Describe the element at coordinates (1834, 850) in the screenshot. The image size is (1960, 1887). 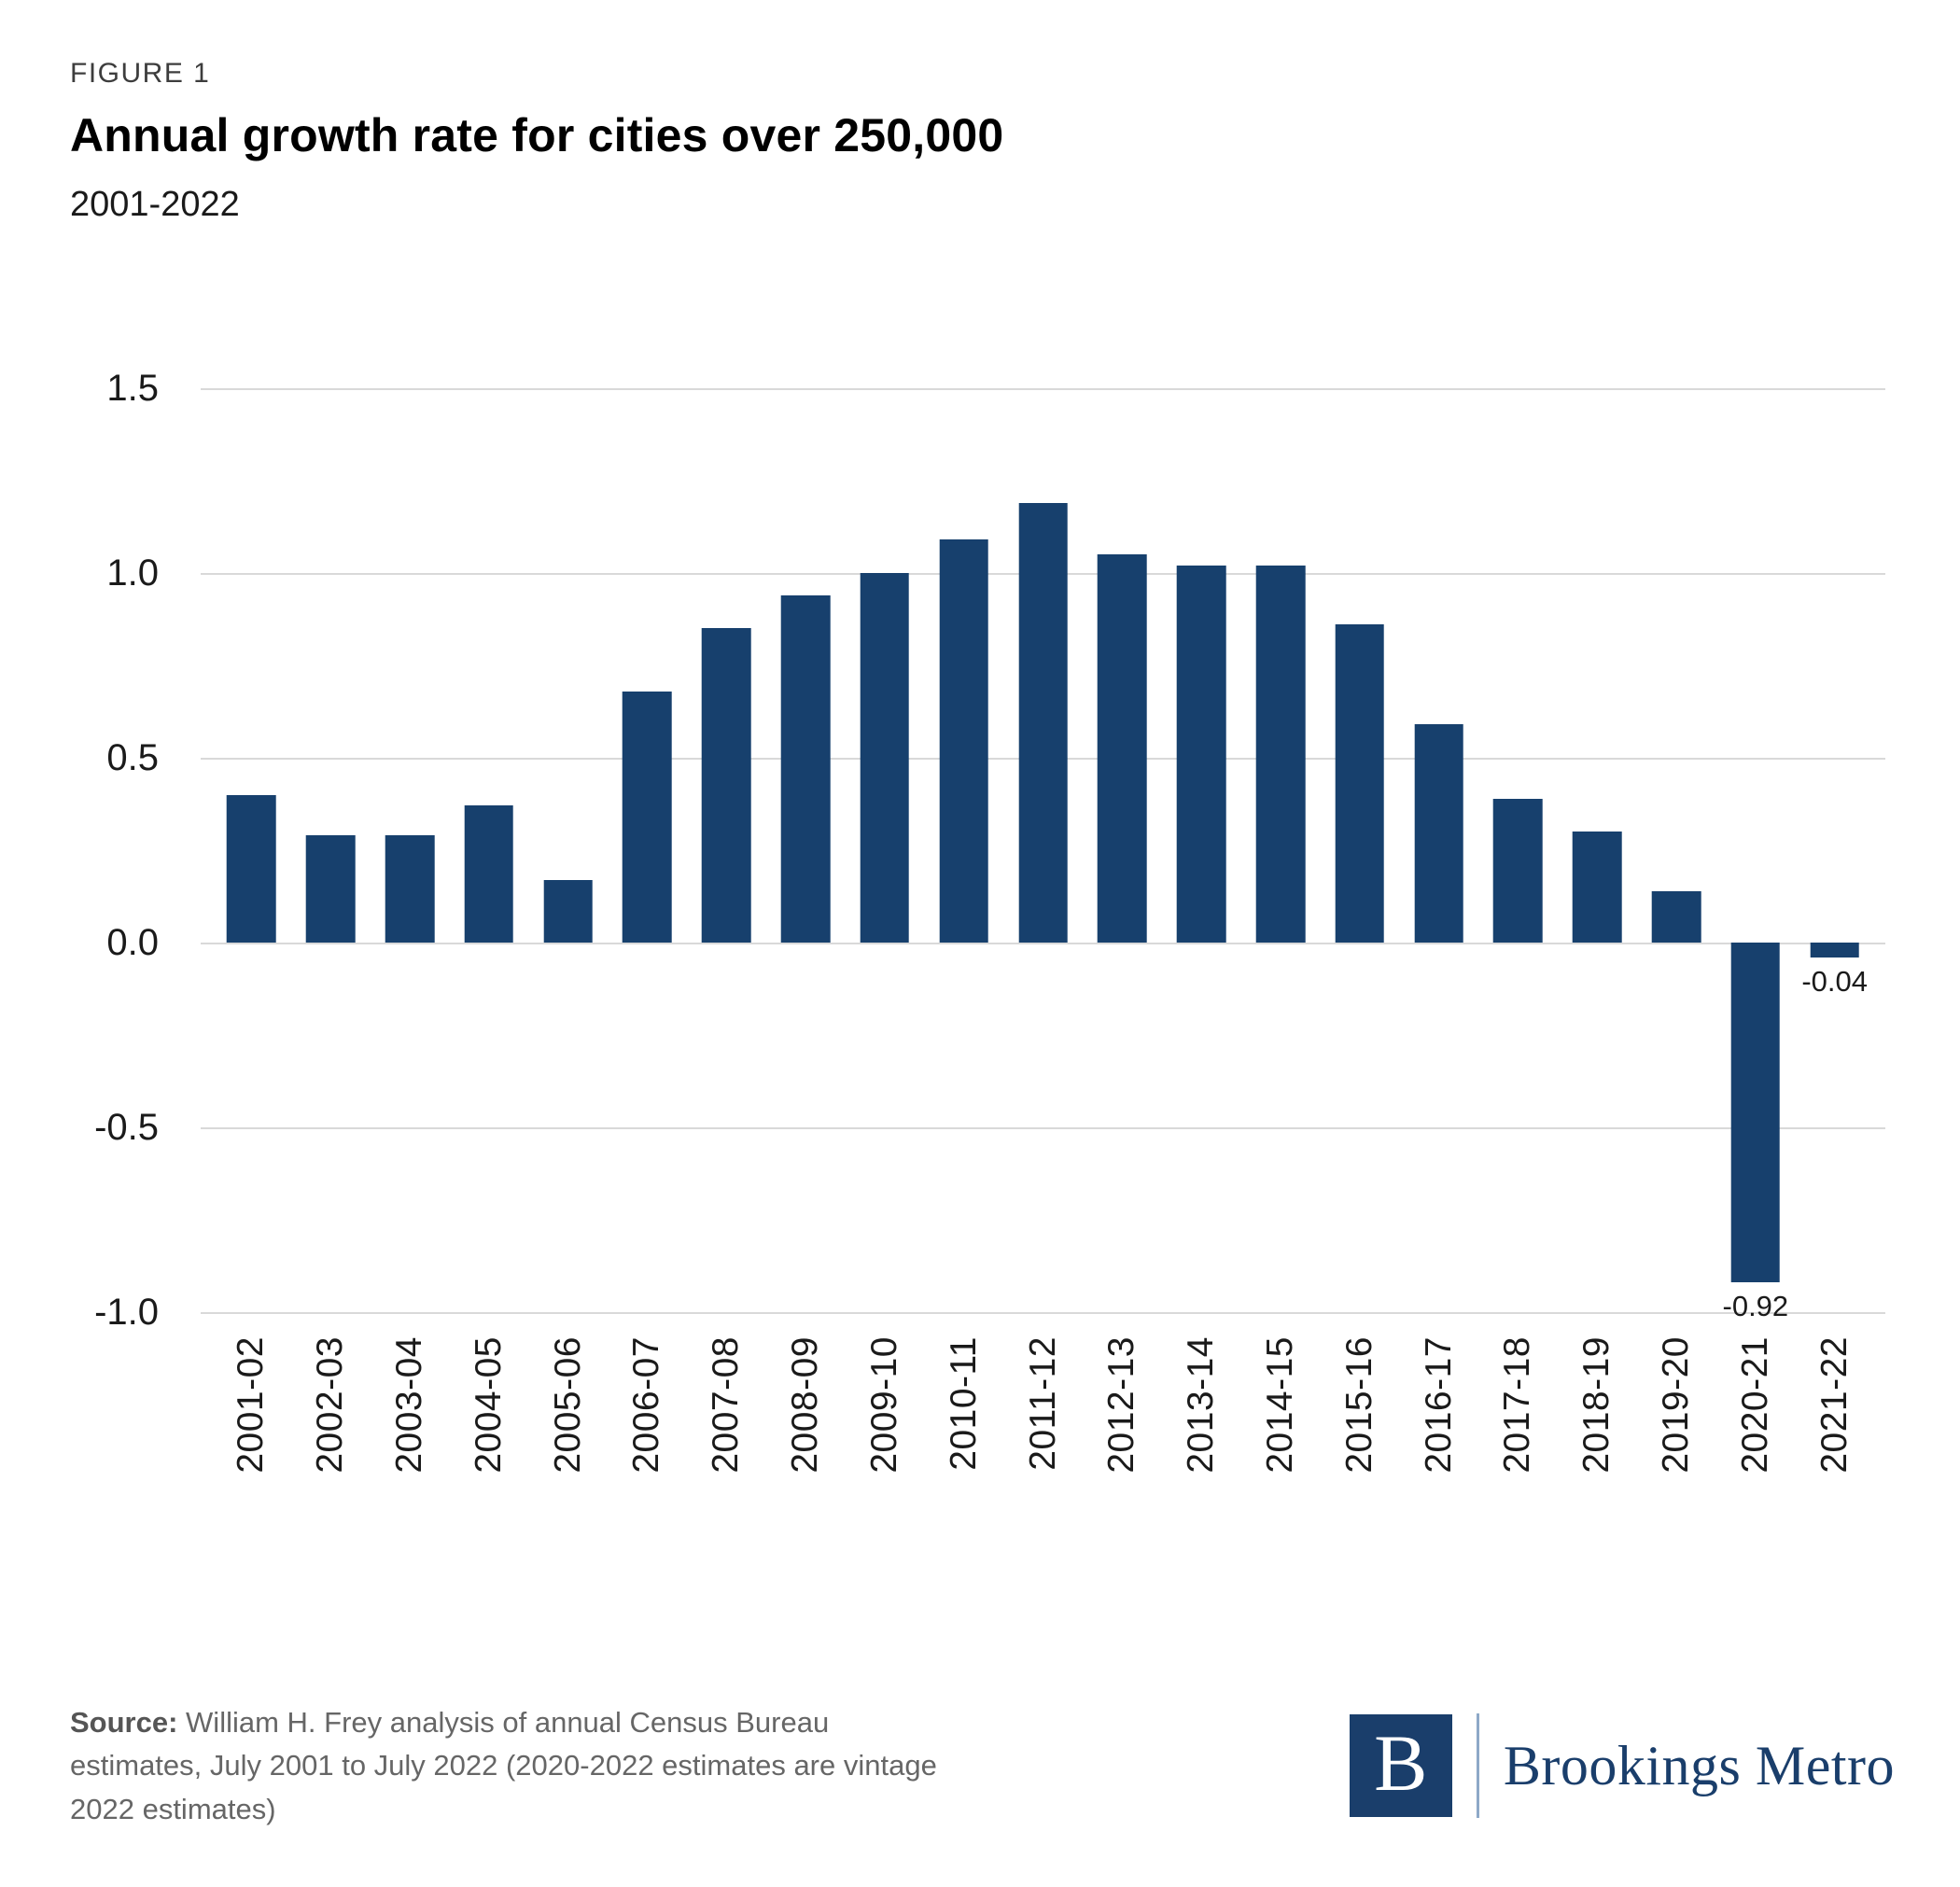
I see `bar-column: -0.04` at that location.